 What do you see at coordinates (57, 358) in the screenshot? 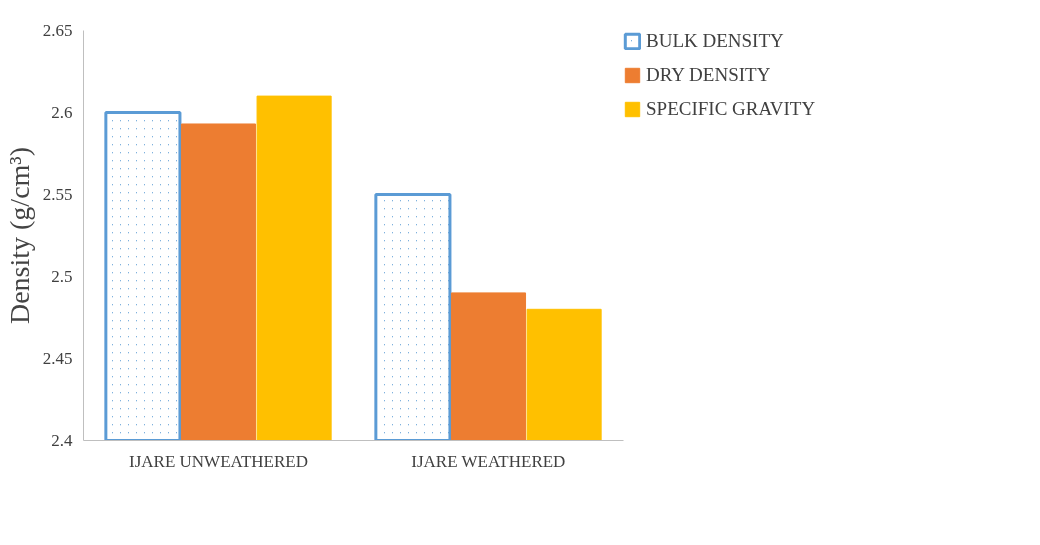
I see `y-tick-label: 2.45` at bounding box center [57, 358].